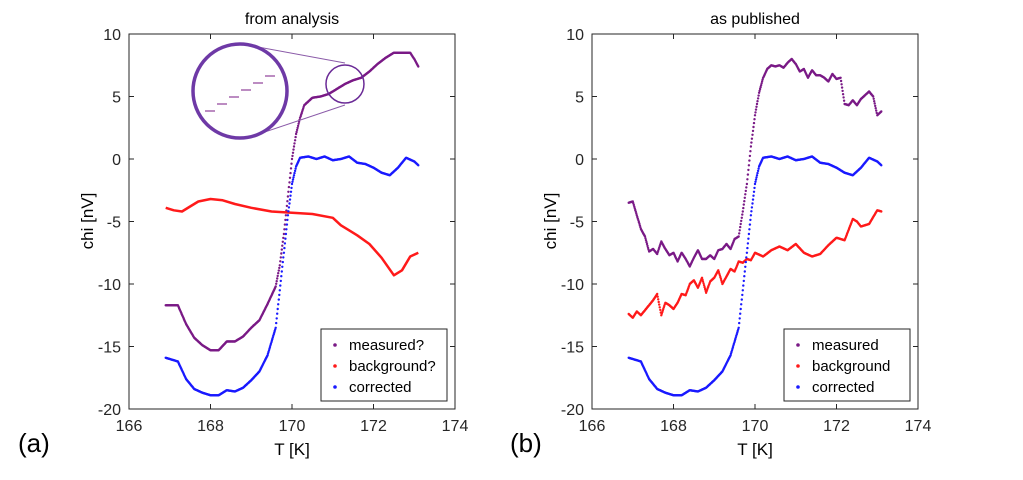 The width and height of the screenshot is (1023, 480). I want to click on y-tick-label: -10, so click(572, 285).